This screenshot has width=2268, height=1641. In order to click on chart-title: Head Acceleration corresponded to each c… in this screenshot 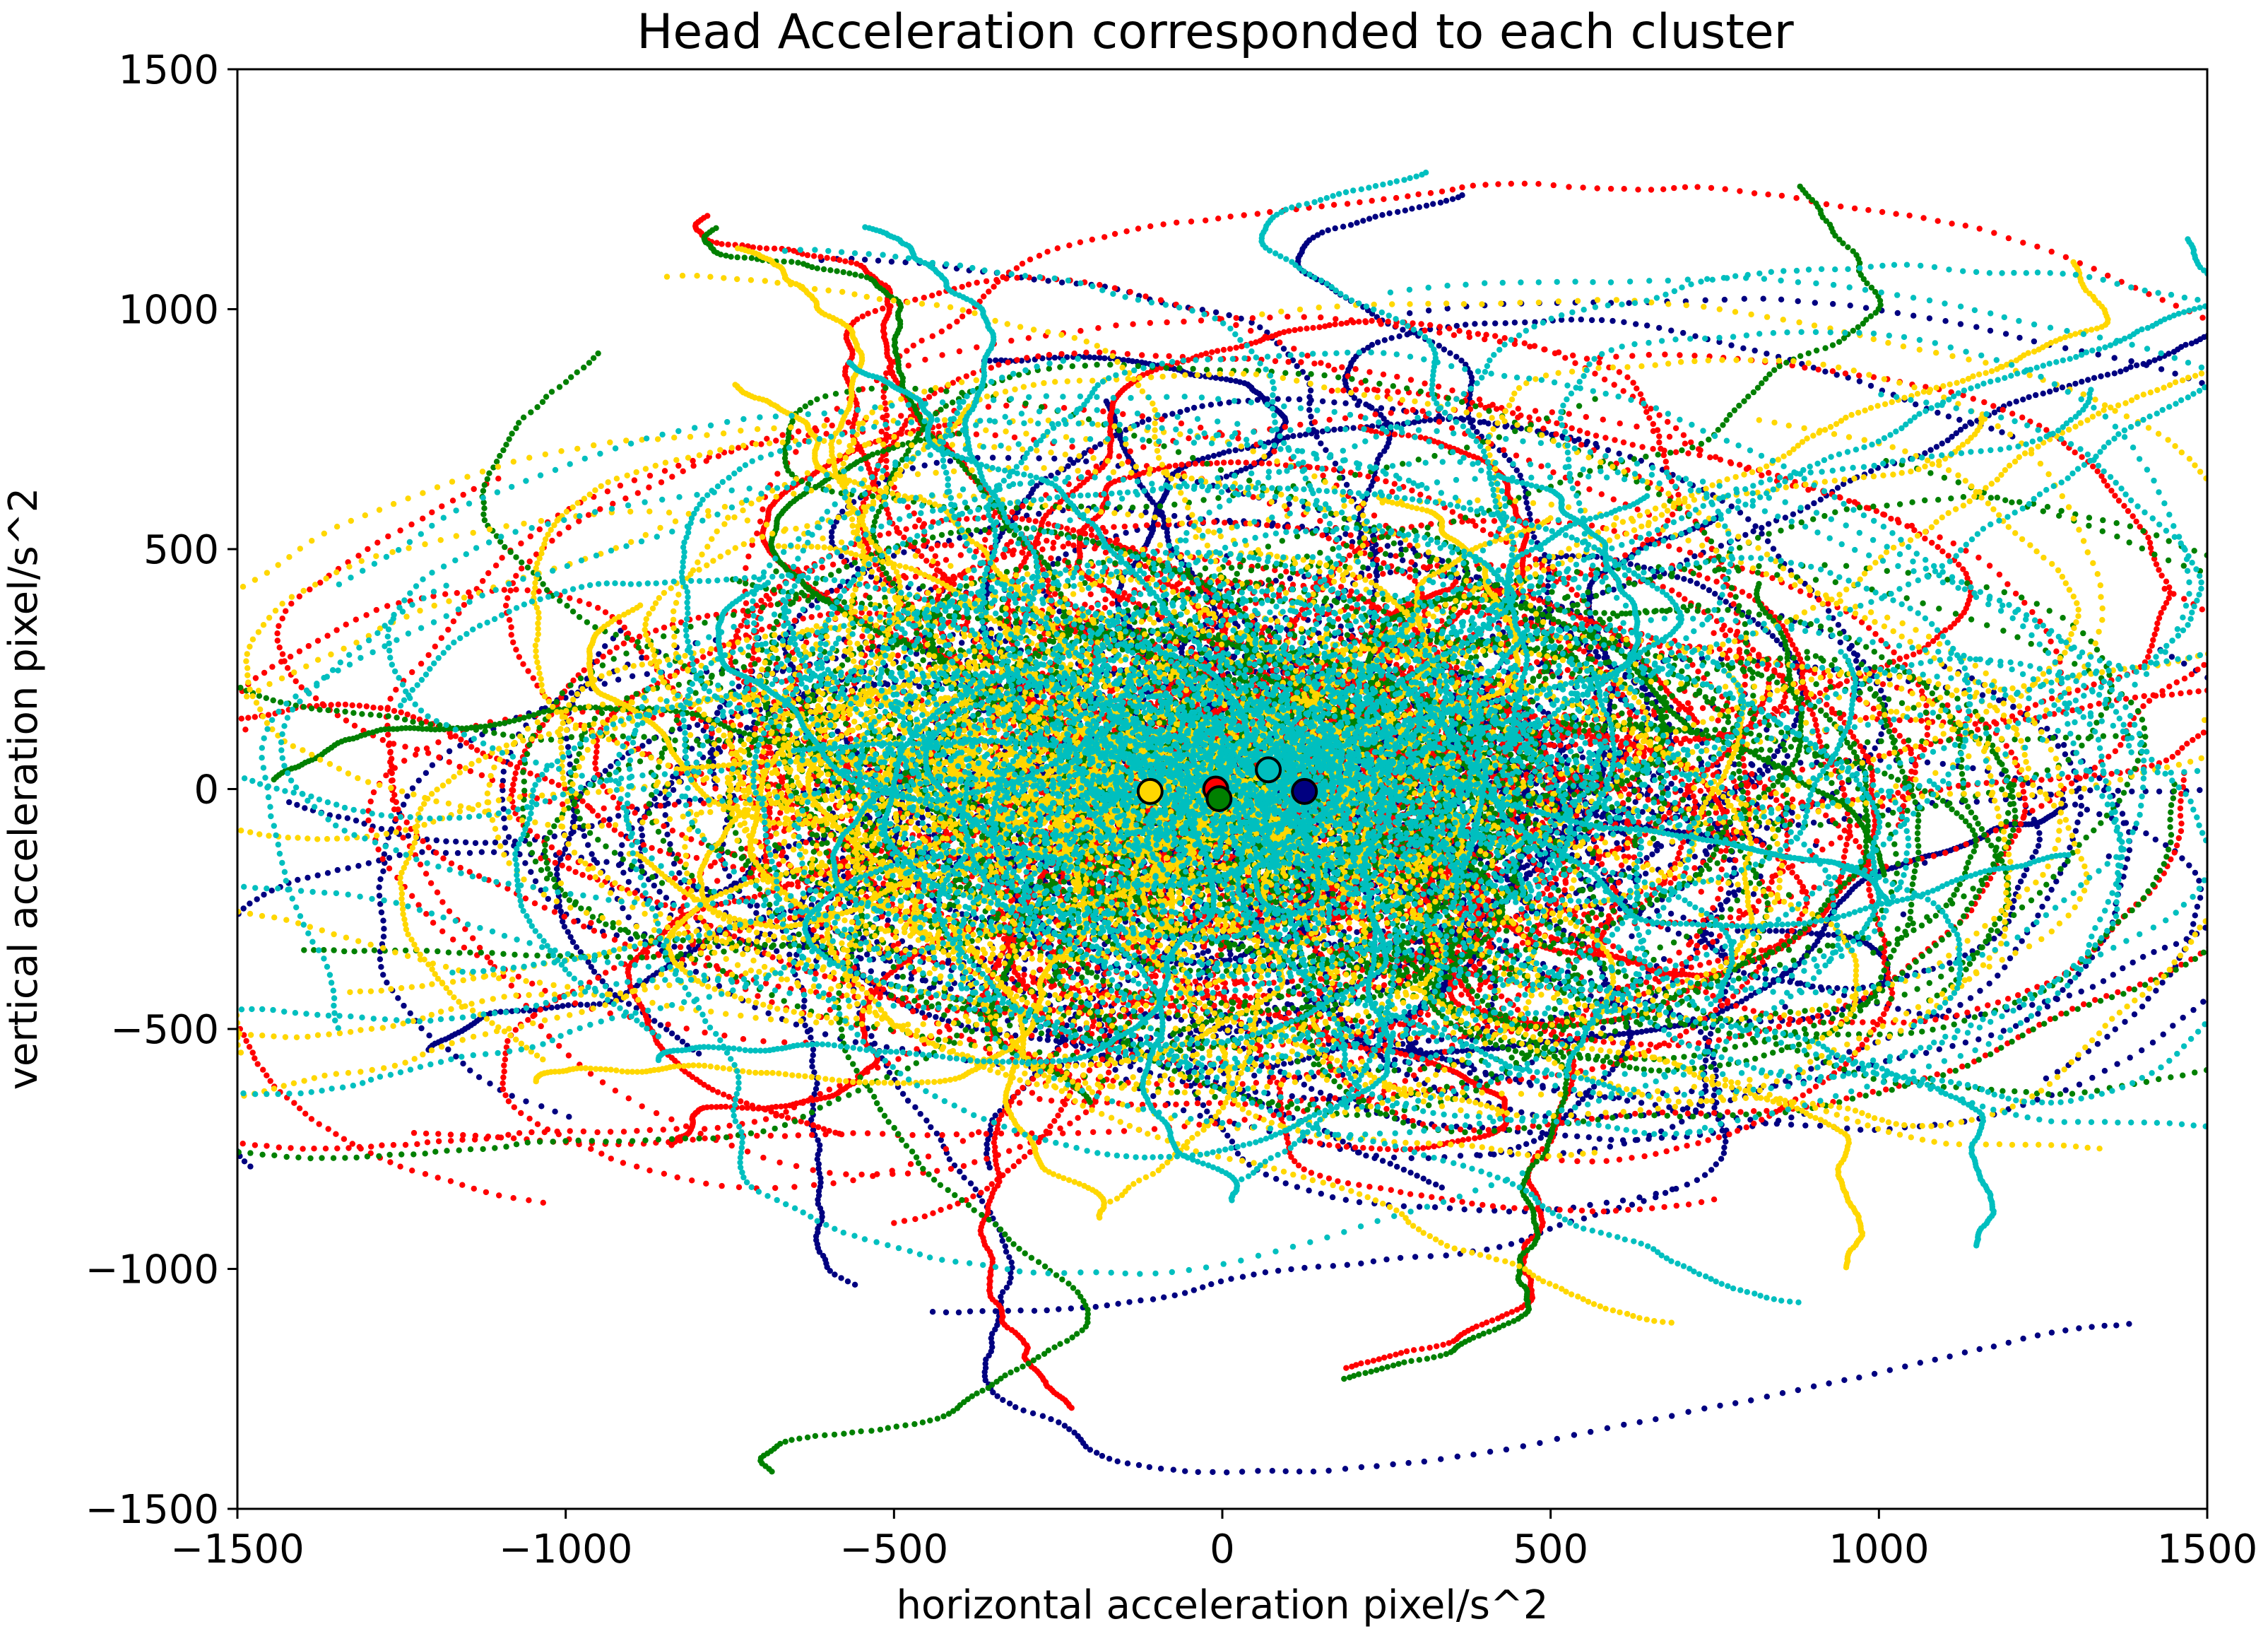, I will do `click(1215, 32)`.